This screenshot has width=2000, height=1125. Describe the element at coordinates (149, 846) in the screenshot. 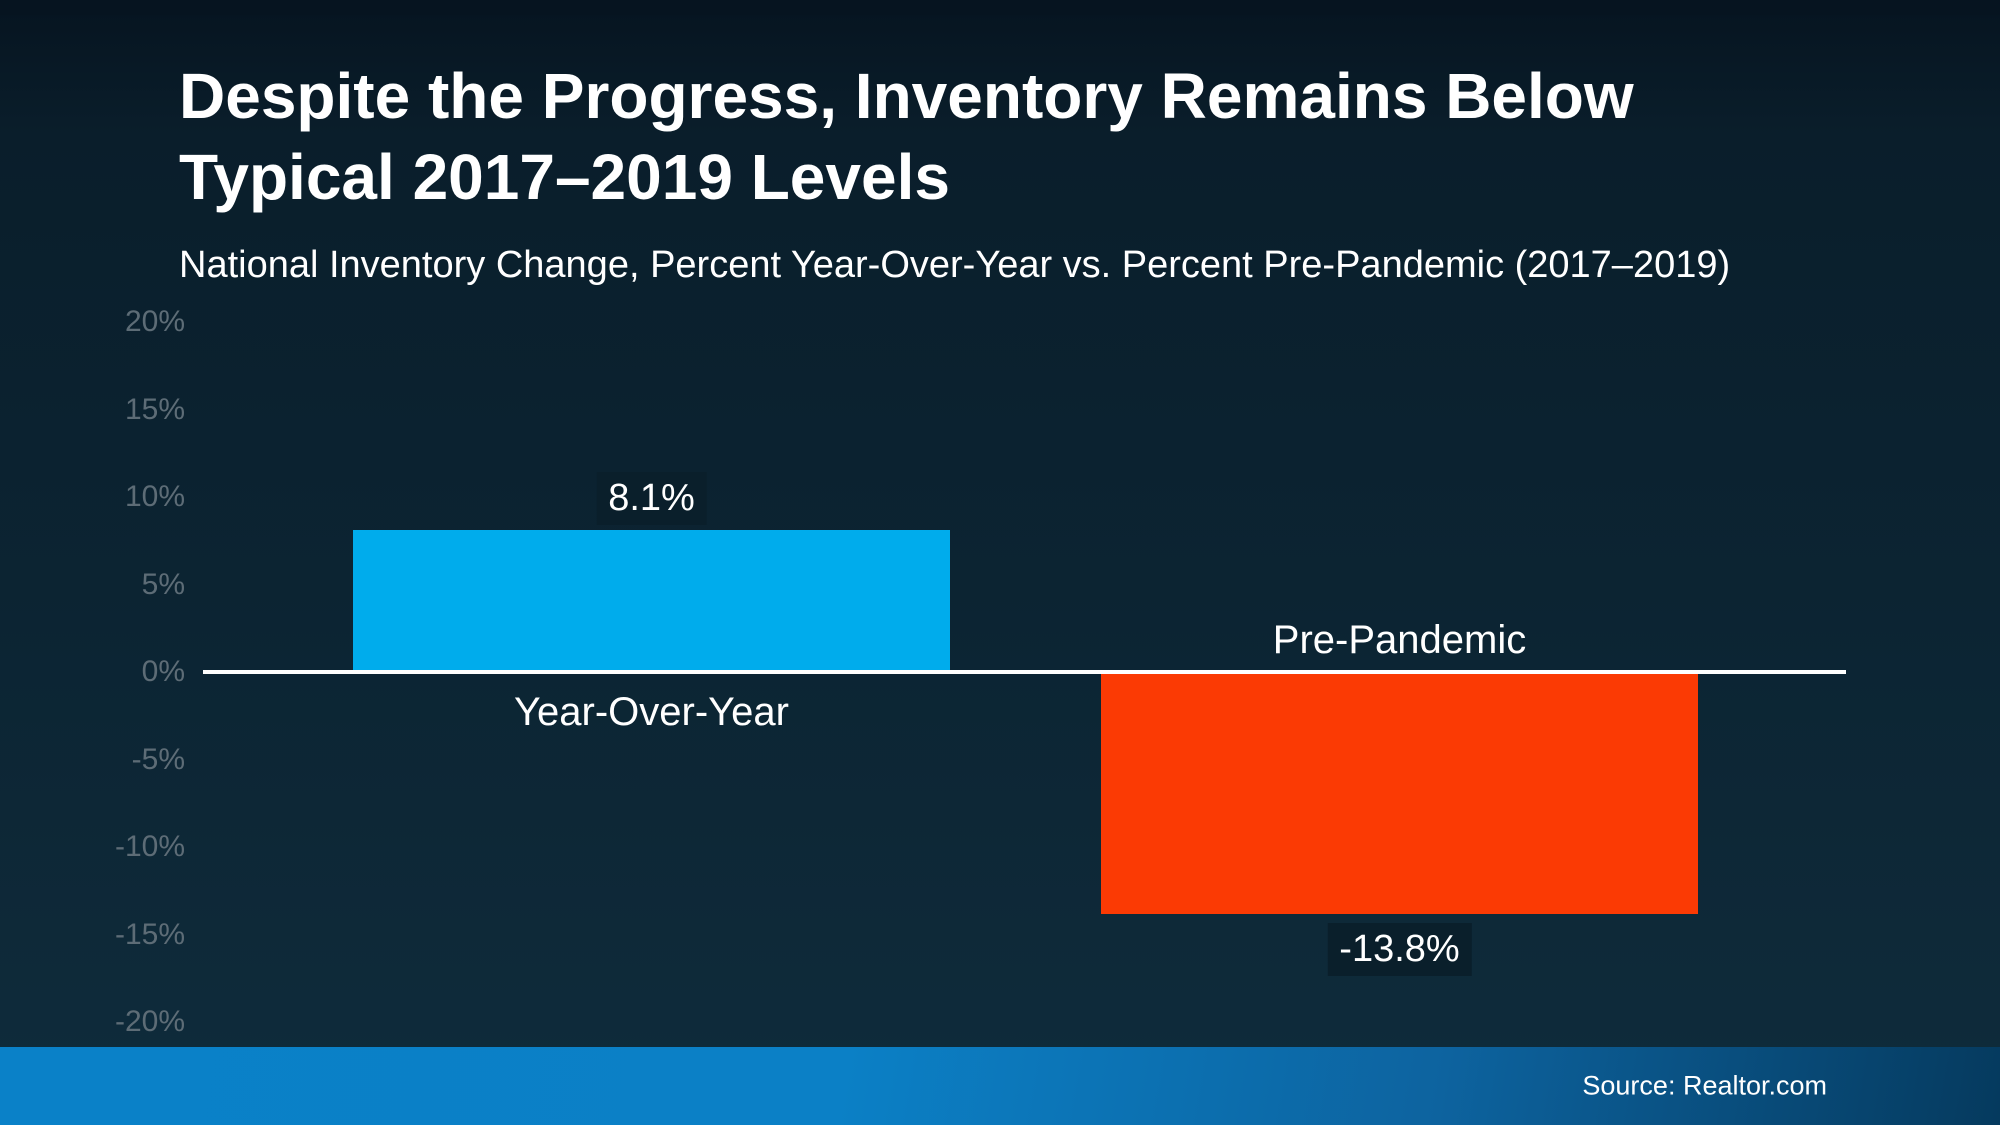

I see `y-axis-tick: -10%` at that location.